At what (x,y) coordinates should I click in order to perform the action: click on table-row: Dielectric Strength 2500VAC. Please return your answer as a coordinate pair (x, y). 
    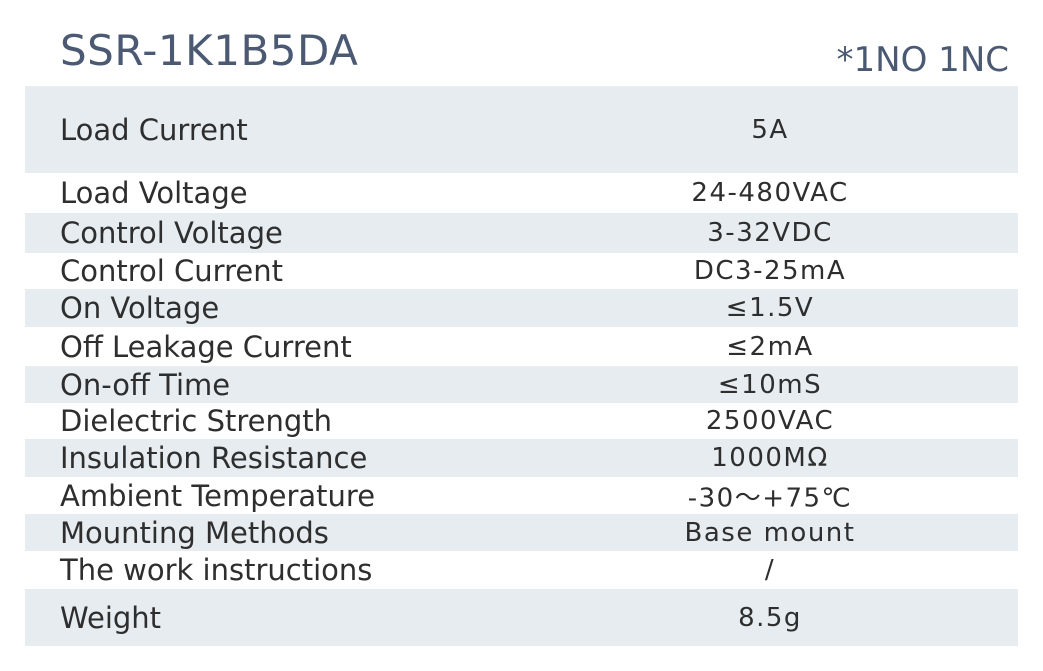
    Looking at the image, I should click on (521, 421).